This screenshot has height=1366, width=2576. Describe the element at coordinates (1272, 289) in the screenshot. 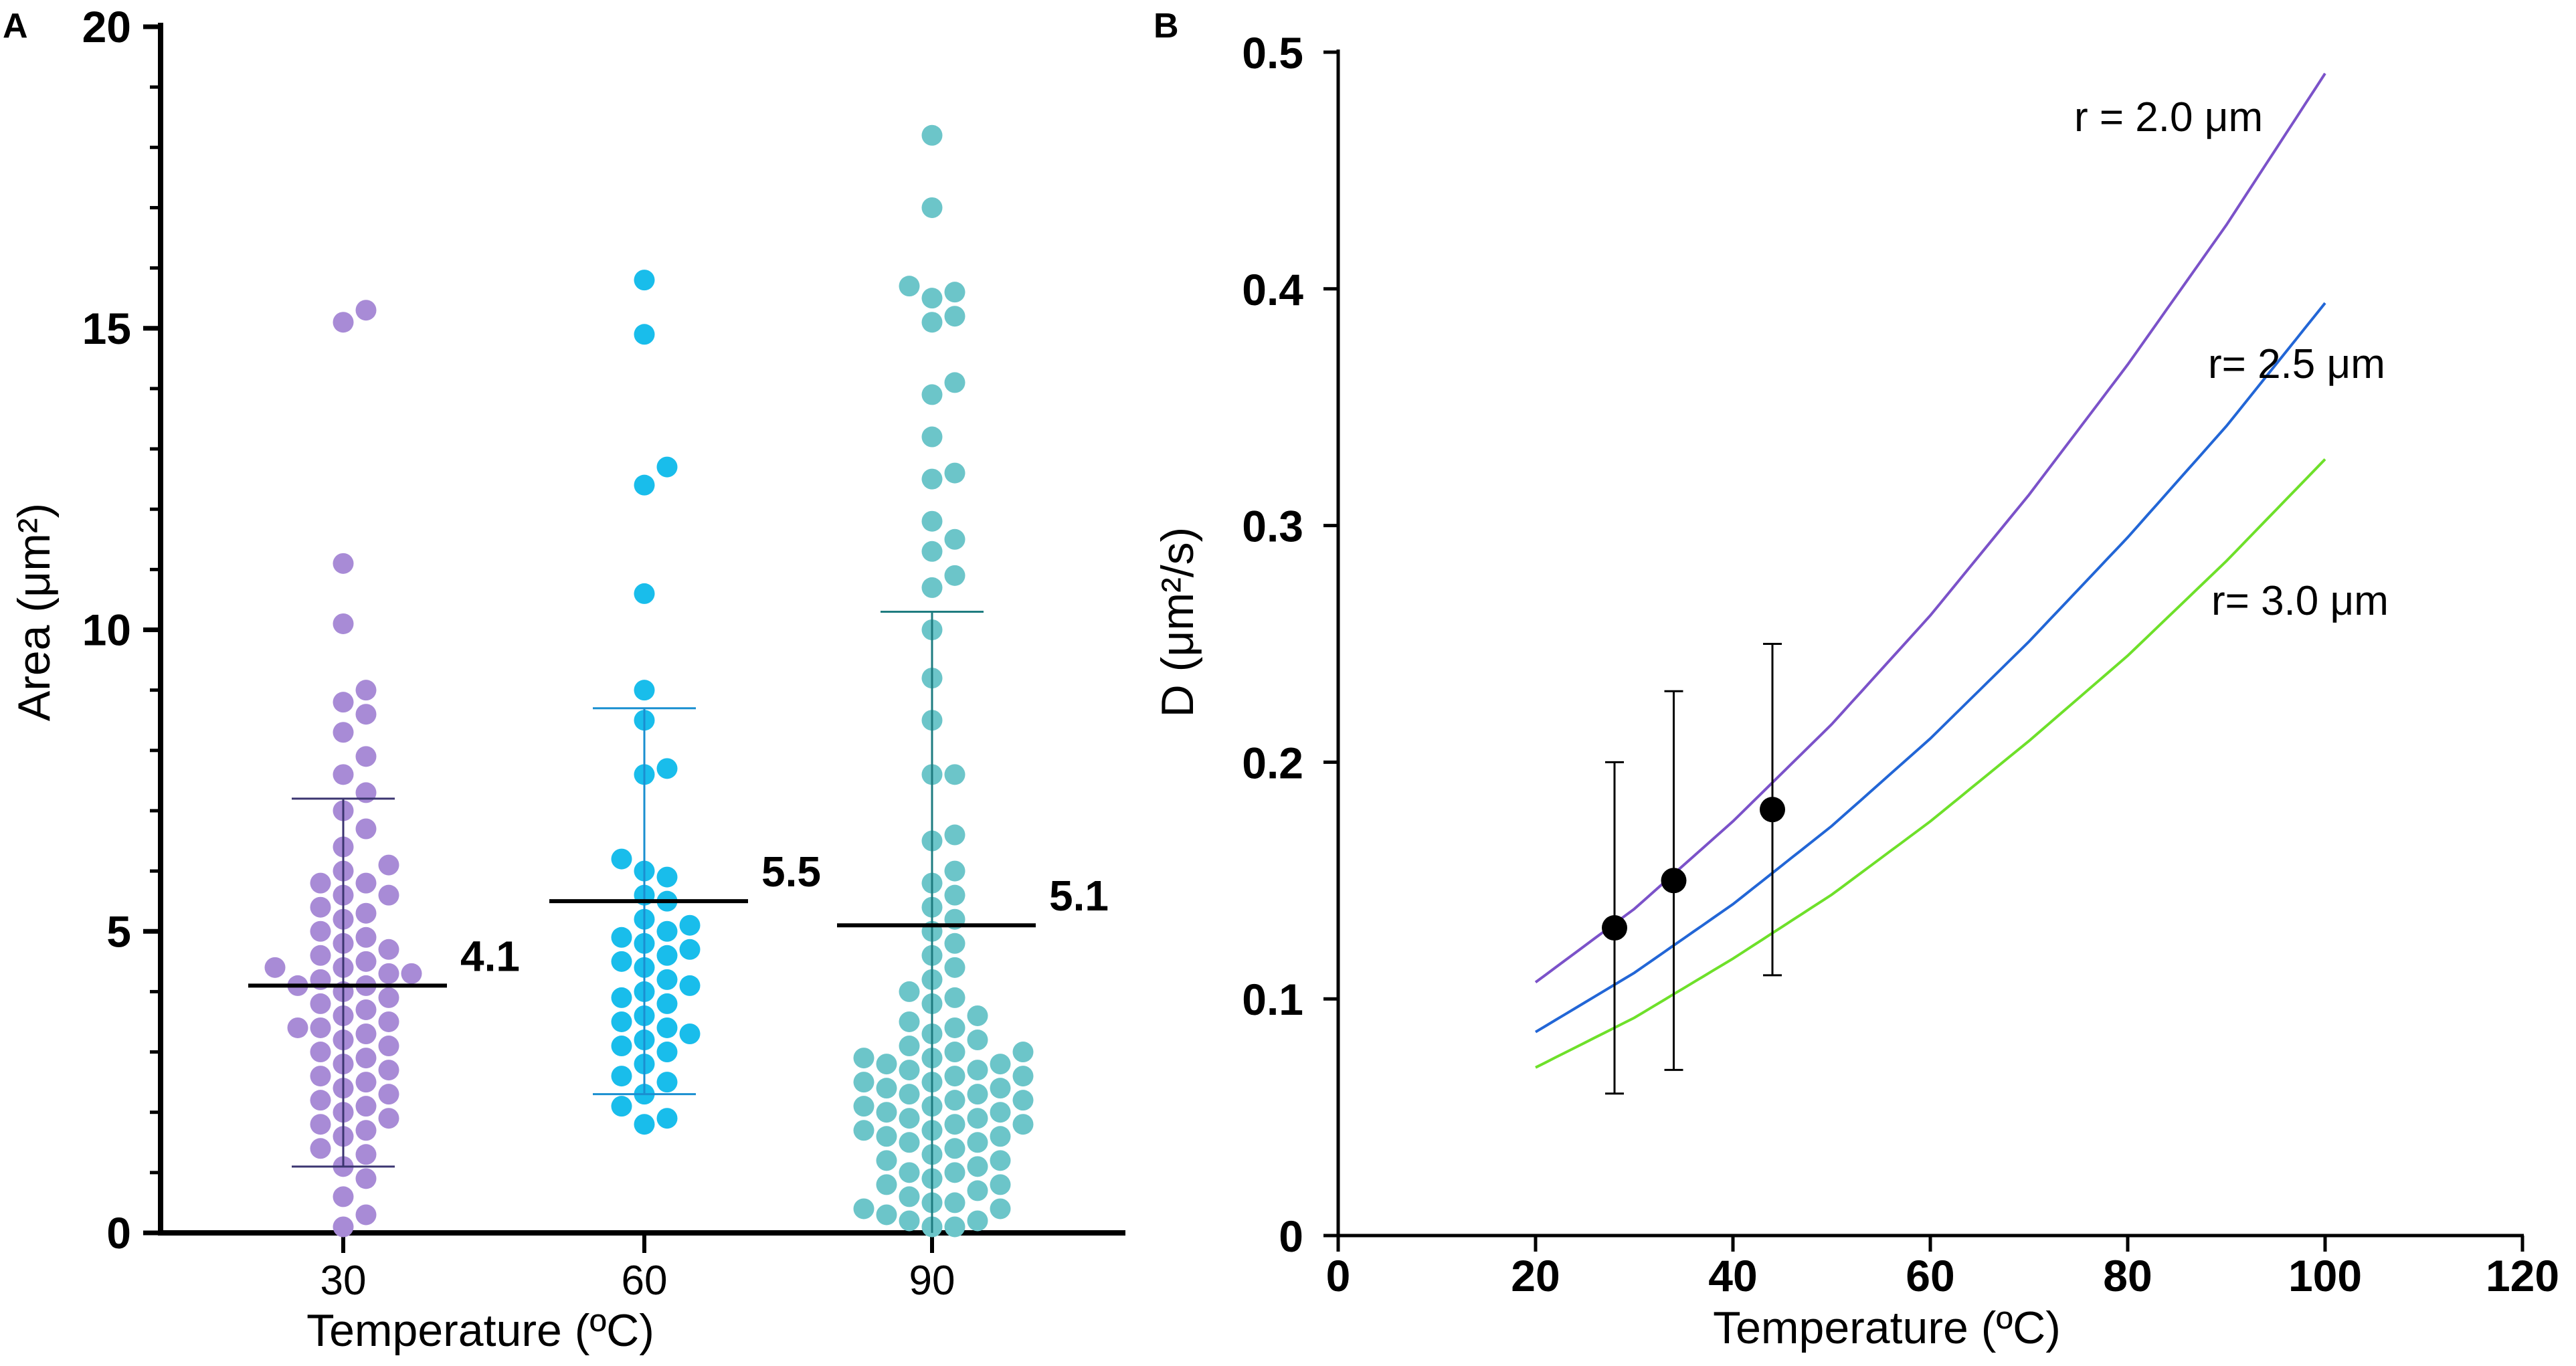

I see `y-tick-label: 0.4` at that location.